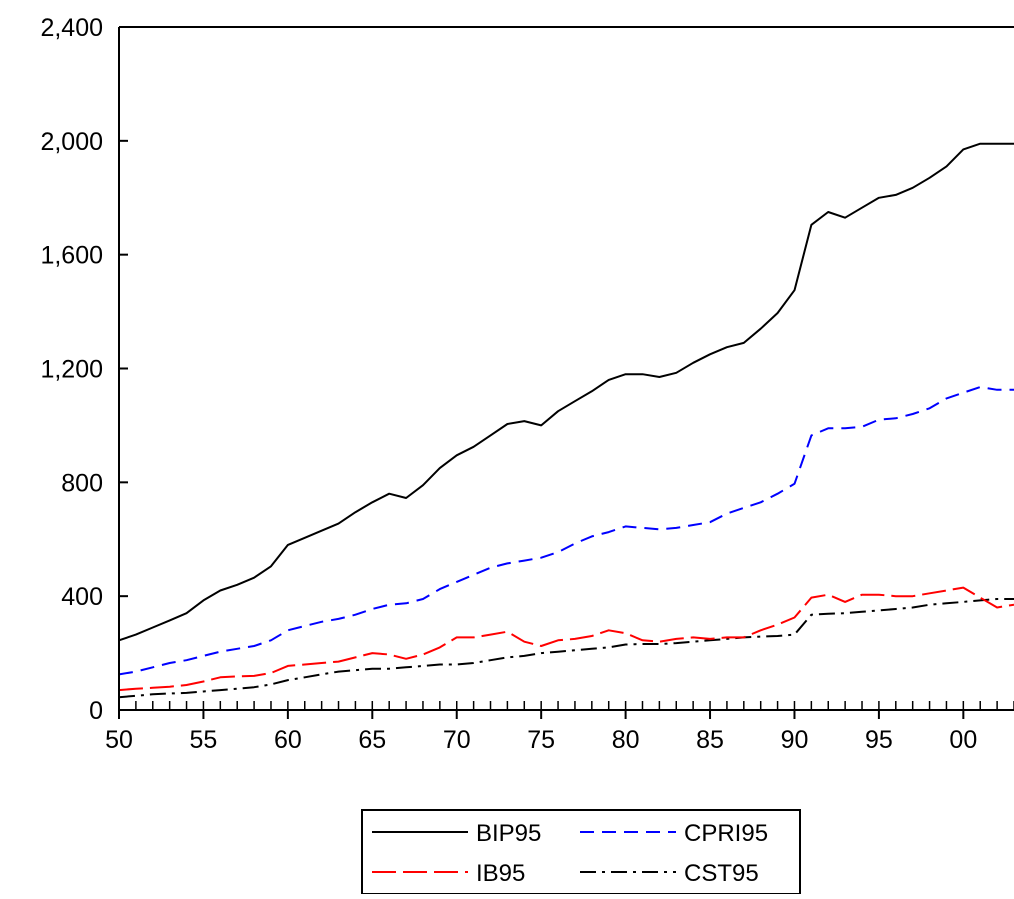 This screenshot has width=1014, height=899. Describe the element at coordinates (541, 740) in the screenshot. I see `x-tick-label: 75` at that location.